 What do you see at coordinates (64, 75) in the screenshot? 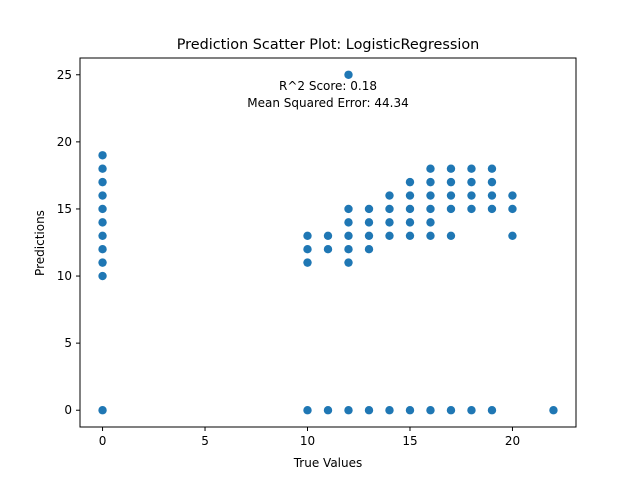
I see `y-tick-label: 25` at bounding box center [64, 75].